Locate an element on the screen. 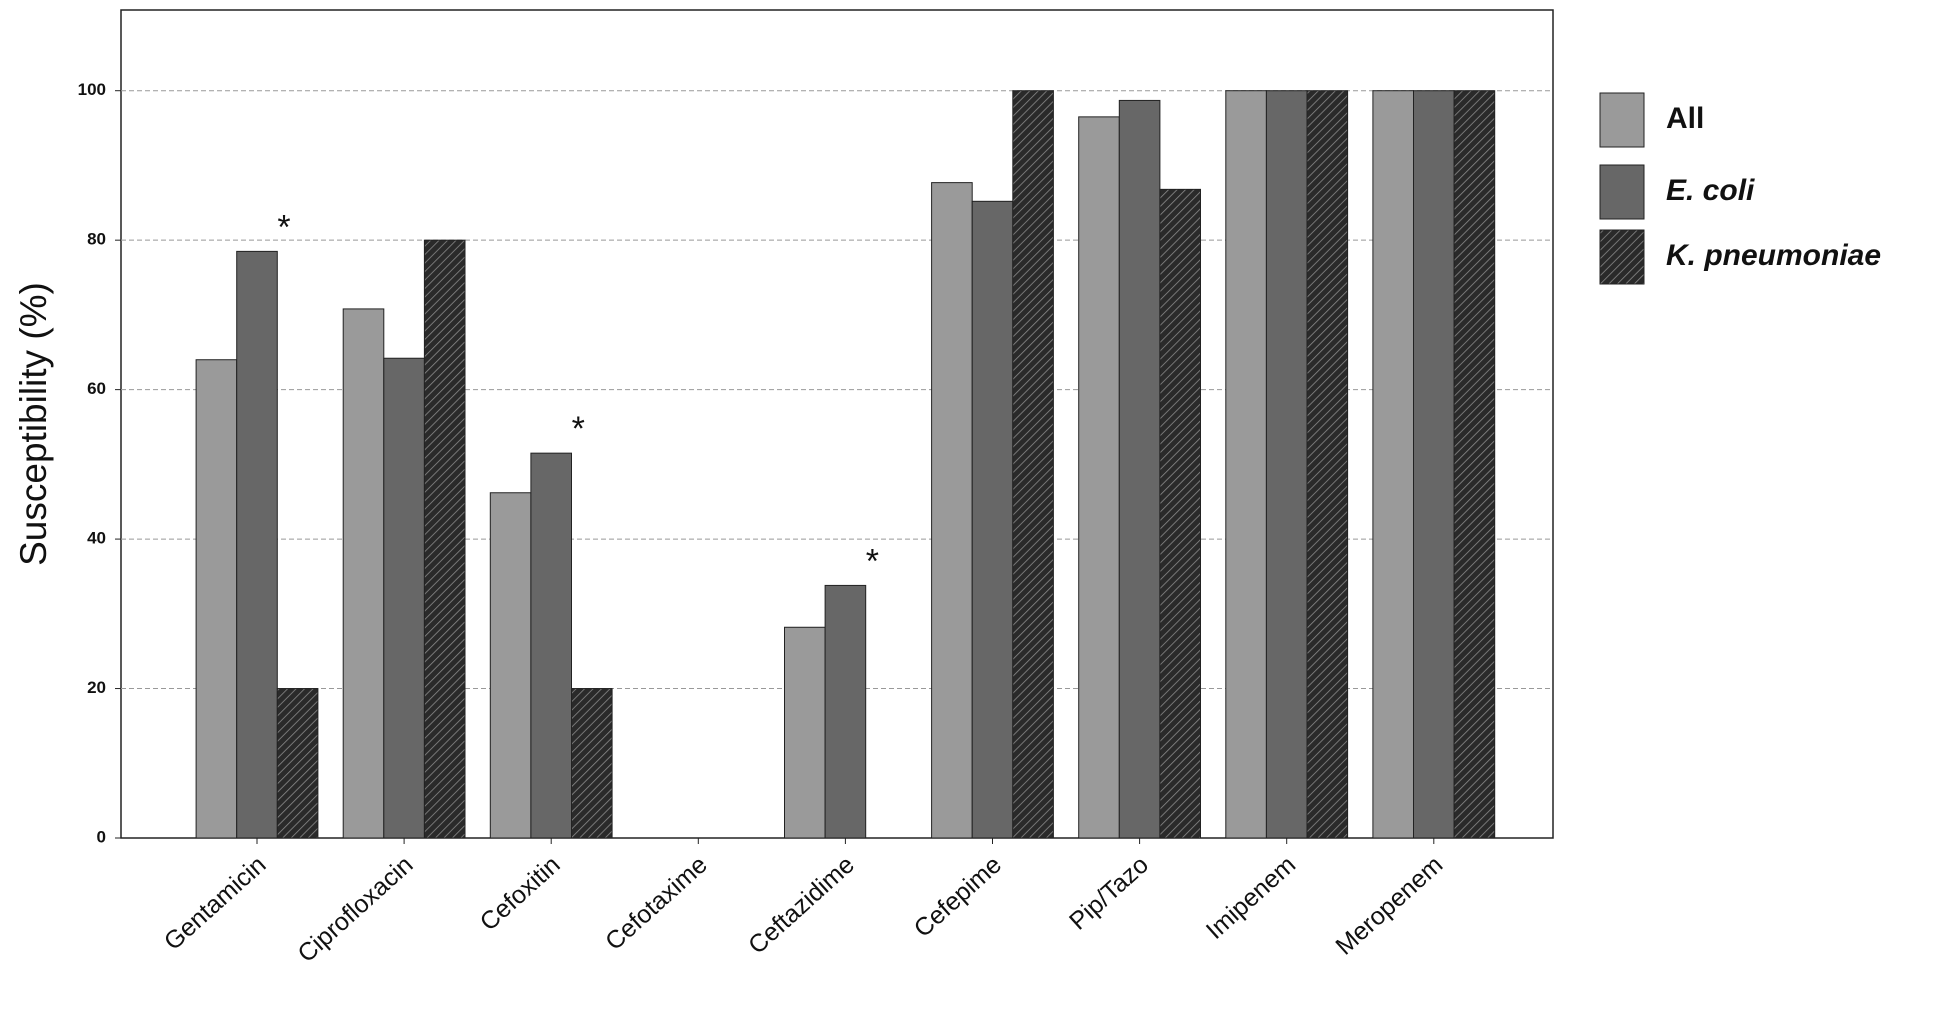  x-tick-label: Pip/Tazo is located at coordinates (1109, 893).